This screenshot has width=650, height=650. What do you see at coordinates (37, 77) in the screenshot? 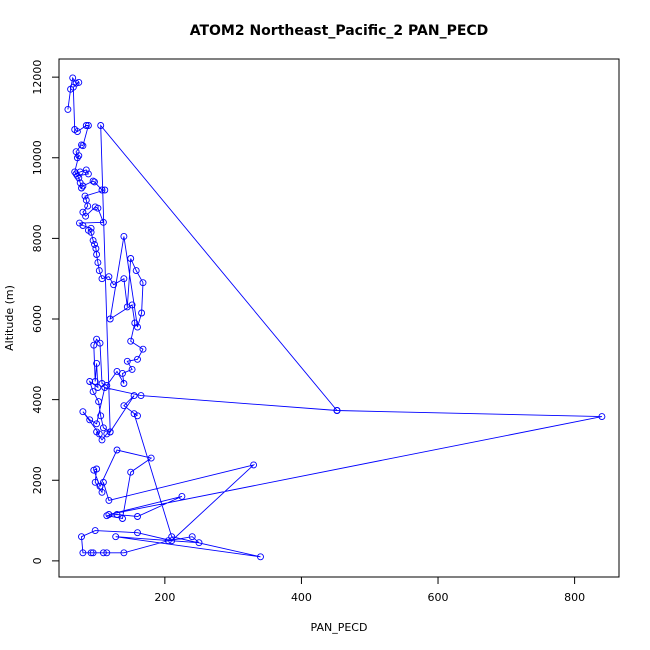
I see `y-tick-label: 12000` at bounding box center [37, 77].